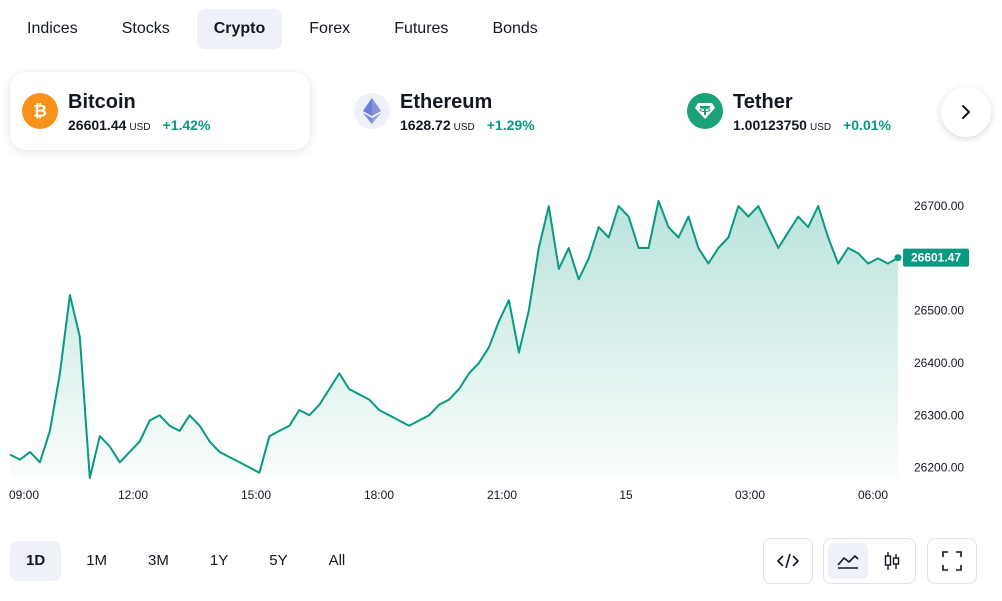 The width and height of the screenshot is (1002, 601). I want to click on tab-forex: Forex, so click(330, 28).